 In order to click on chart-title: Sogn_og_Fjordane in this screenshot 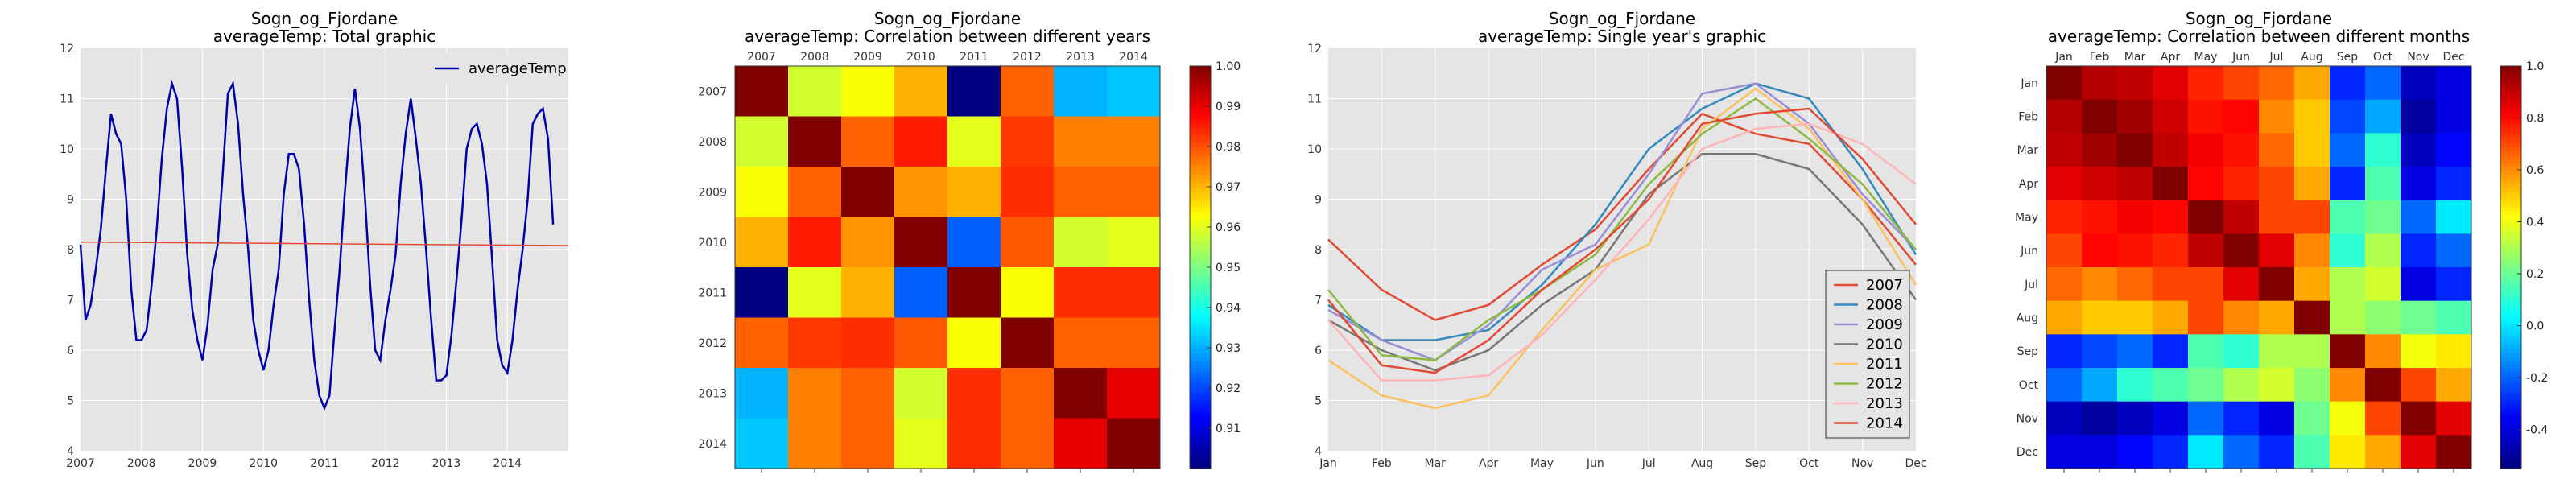, I will do `click(324, 18)`.